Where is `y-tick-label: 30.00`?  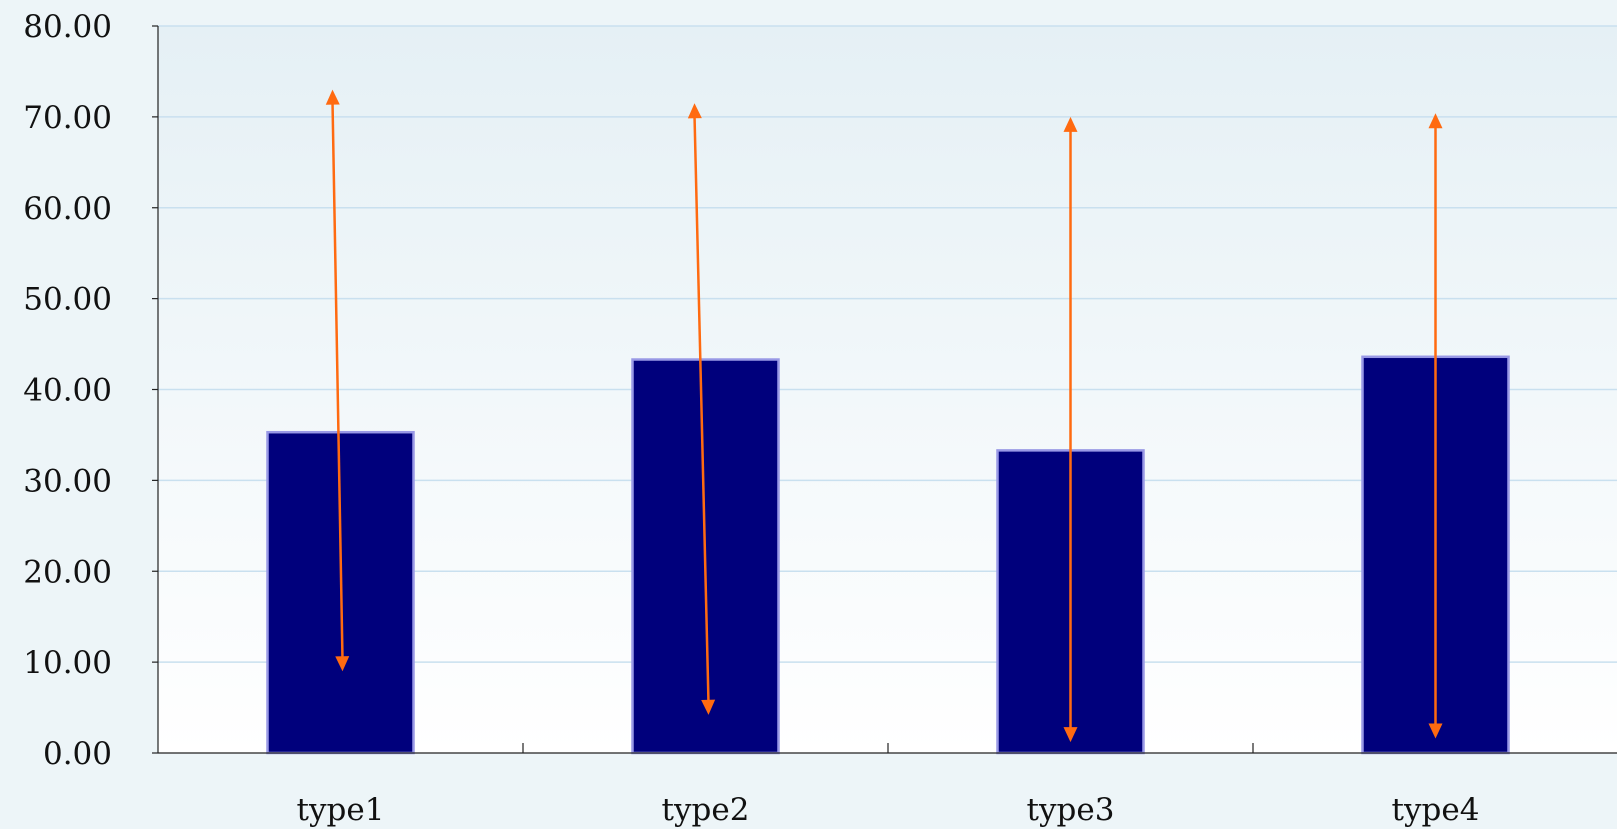
y-tick-label: 30.00 is located at coordinates (67, 481).